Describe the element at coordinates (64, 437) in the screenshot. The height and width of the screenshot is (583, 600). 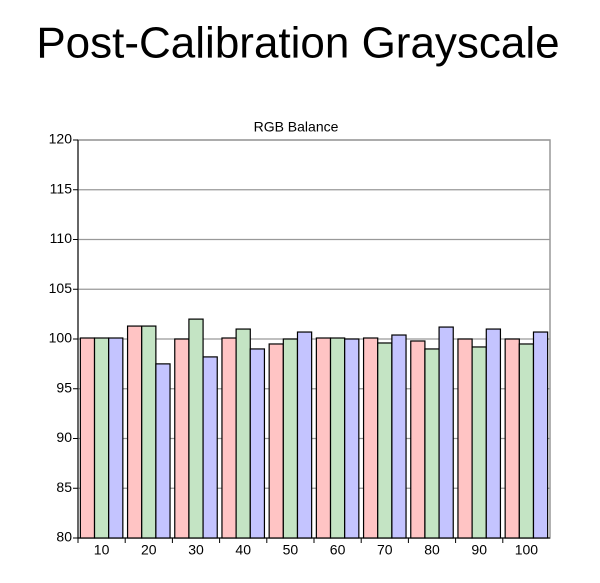
I see `y-tick-label: 90` at that location.